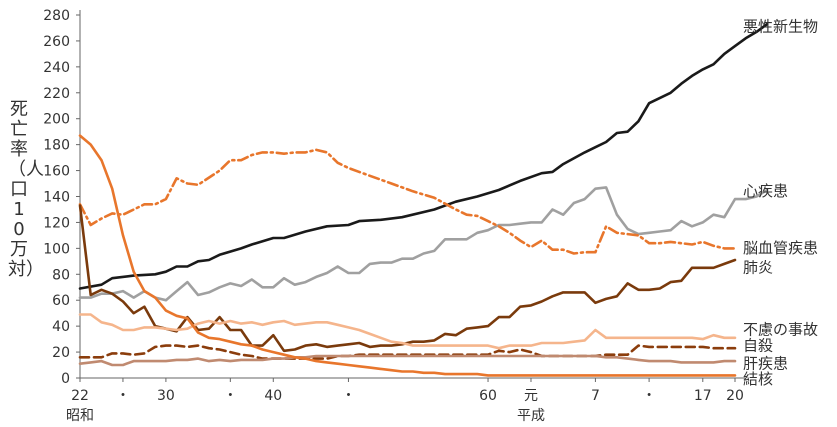  I want to click on x-tick-label: 22, so click(80, 396).